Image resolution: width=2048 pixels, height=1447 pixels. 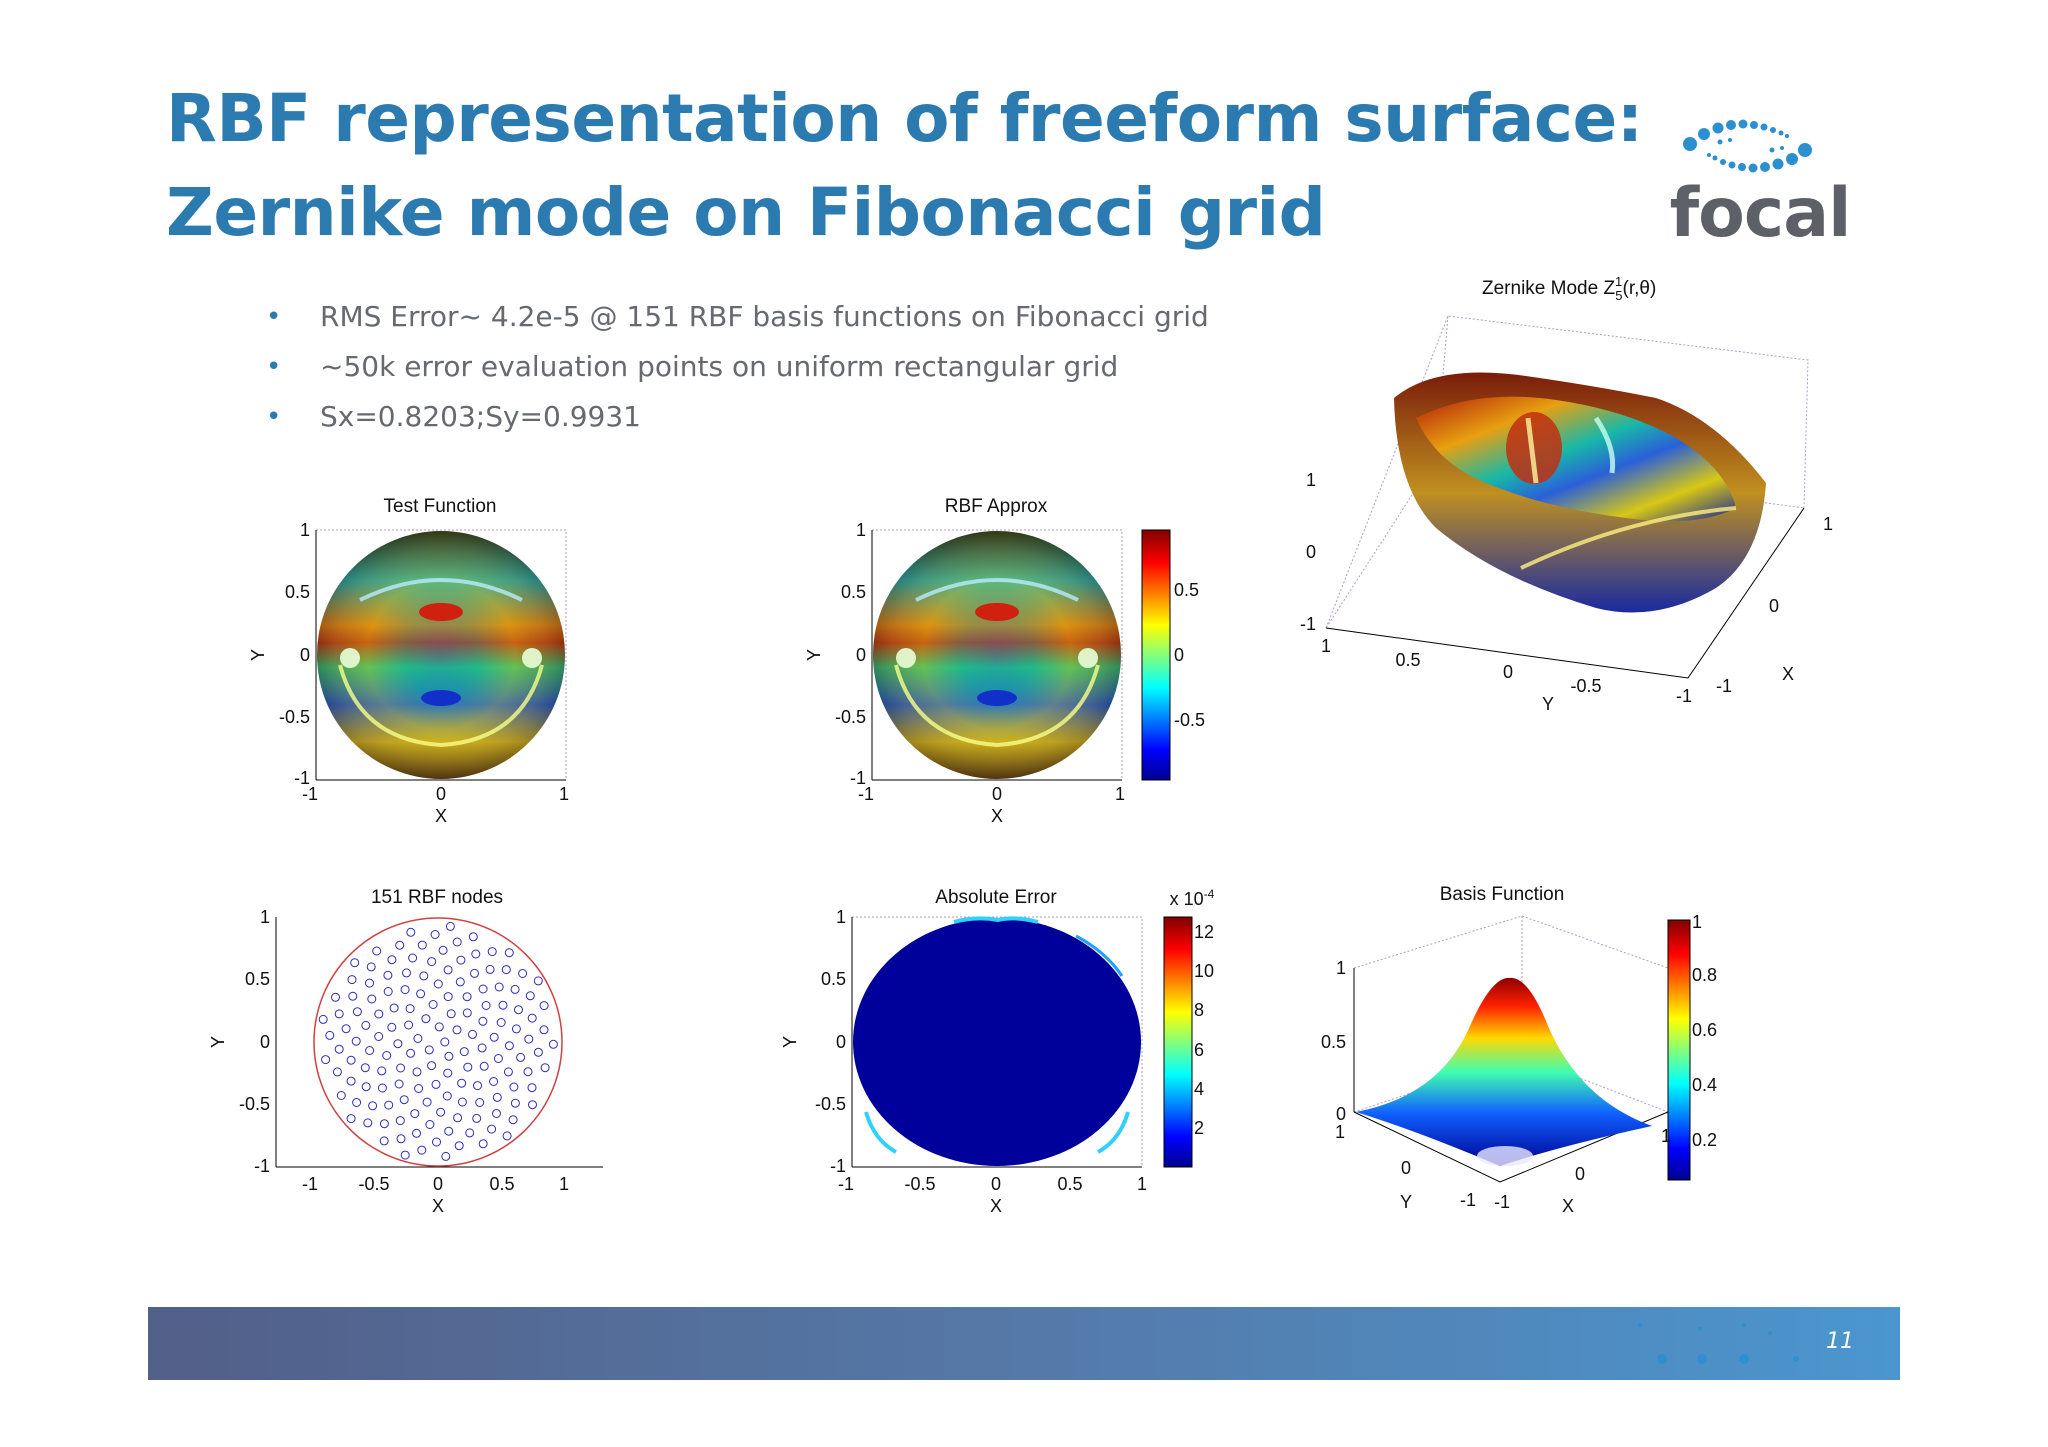 I want to click on x-label: X, so click(x=996, y=1206).